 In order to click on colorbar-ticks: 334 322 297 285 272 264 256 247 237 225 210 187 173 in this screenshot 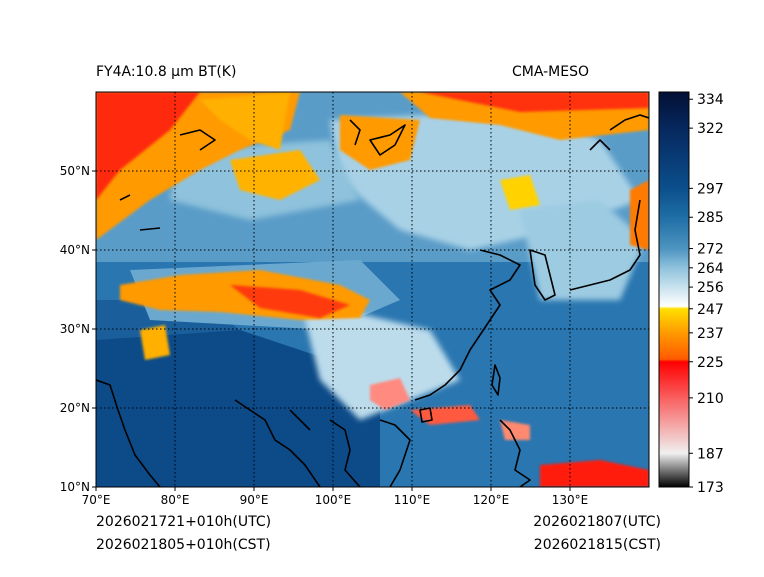, I will do `click(706, 294)`.